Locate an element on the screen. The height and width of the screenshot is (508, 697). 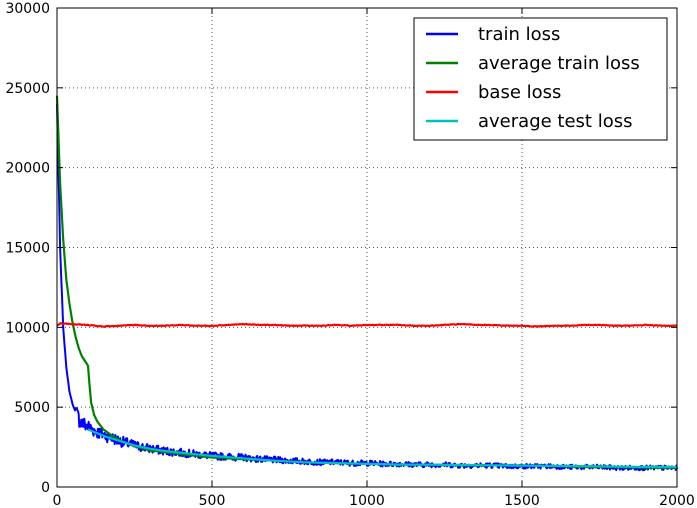
y-tick-label: 15000 is located at coordinates (27, 249).